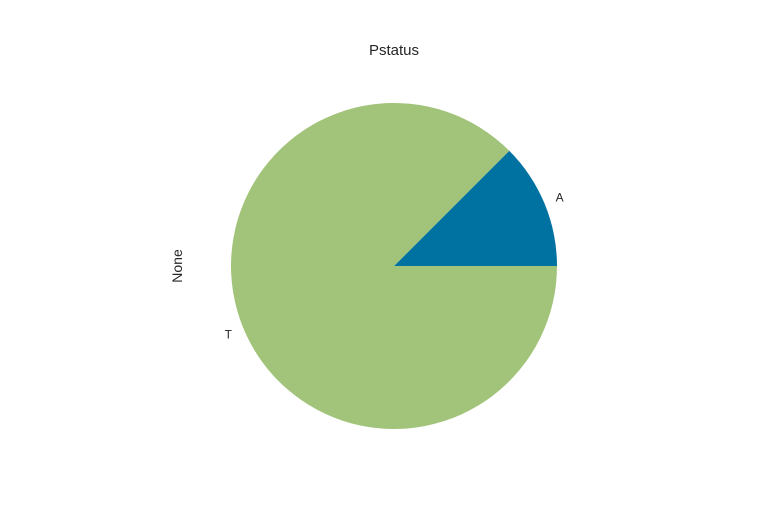  What do you see at coordinates (560, 197) in the screenshot?
I see `slice-label-a: A` at bounding box center [560, 197].